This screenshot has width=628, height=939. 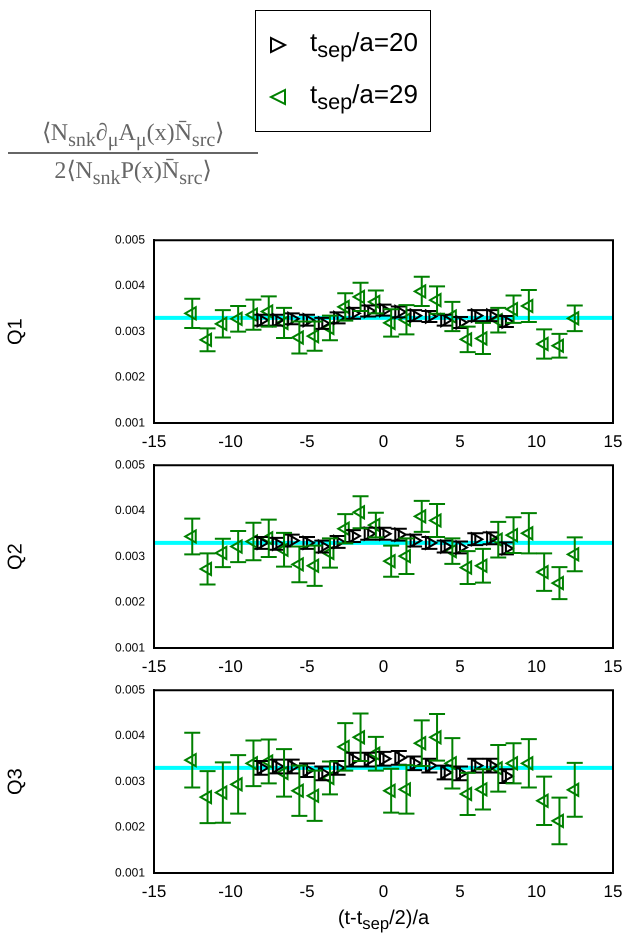 I want to click on legend-label: t$_{sep}$/a=20, so click(x=364, y=45).